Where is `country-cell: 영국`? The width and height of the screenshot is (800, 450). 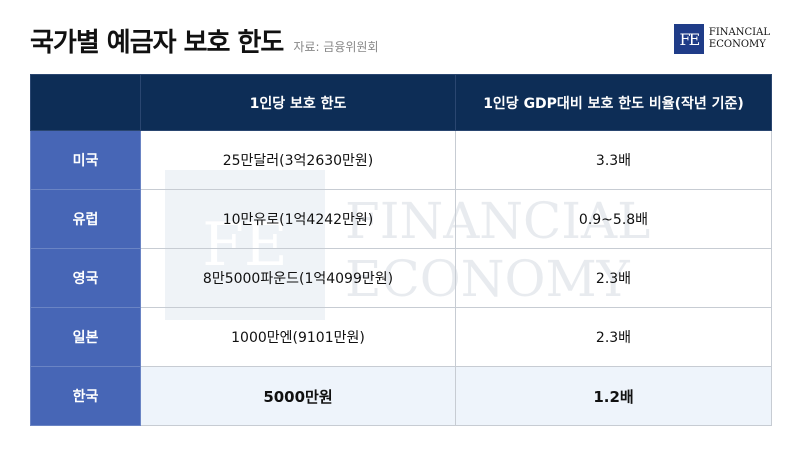
country-cell: 영국 is located at coordinates (85, 278).